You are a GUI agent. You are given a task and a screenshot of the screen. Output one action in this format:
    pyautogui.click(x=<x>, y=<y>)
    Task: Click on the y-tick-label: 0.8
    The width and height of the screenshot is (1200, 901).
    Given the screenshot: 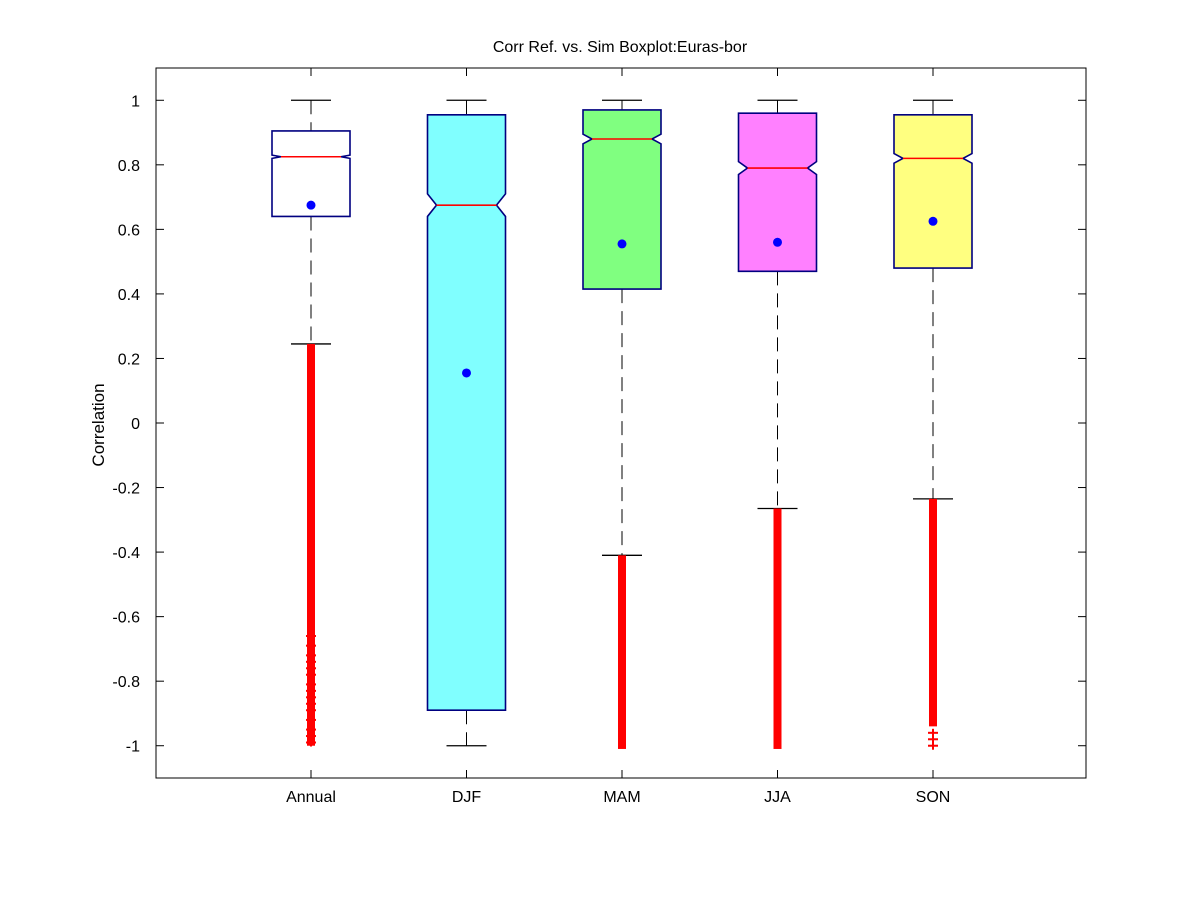 What is the action you would take?
    pyautogui.click(x=129, y=166)
    